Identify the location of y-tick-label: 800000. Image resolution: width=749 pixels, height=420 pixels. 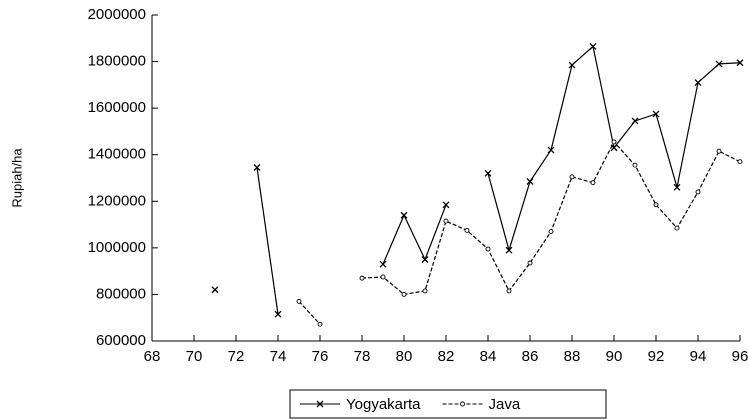
(121, 293).